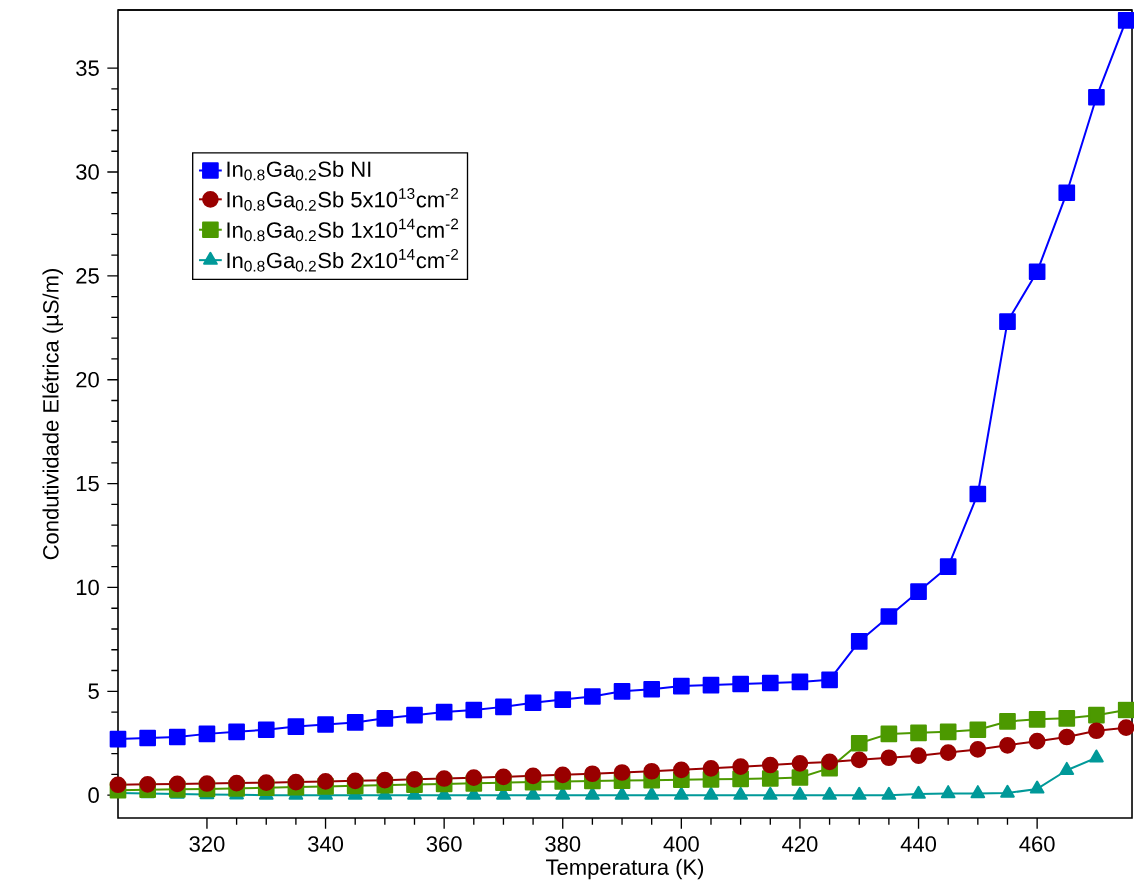 The image size is (1134, 896). Describe the element at coordinates (918, 844) in the screenshot. I see `x-tick-label: 440` at that location.